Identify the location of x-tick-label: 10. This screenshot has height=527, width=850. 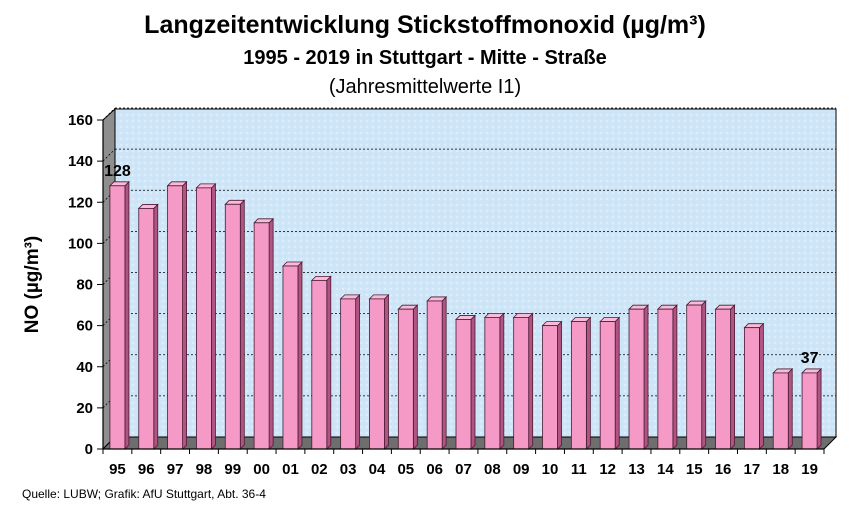
(550, 469).